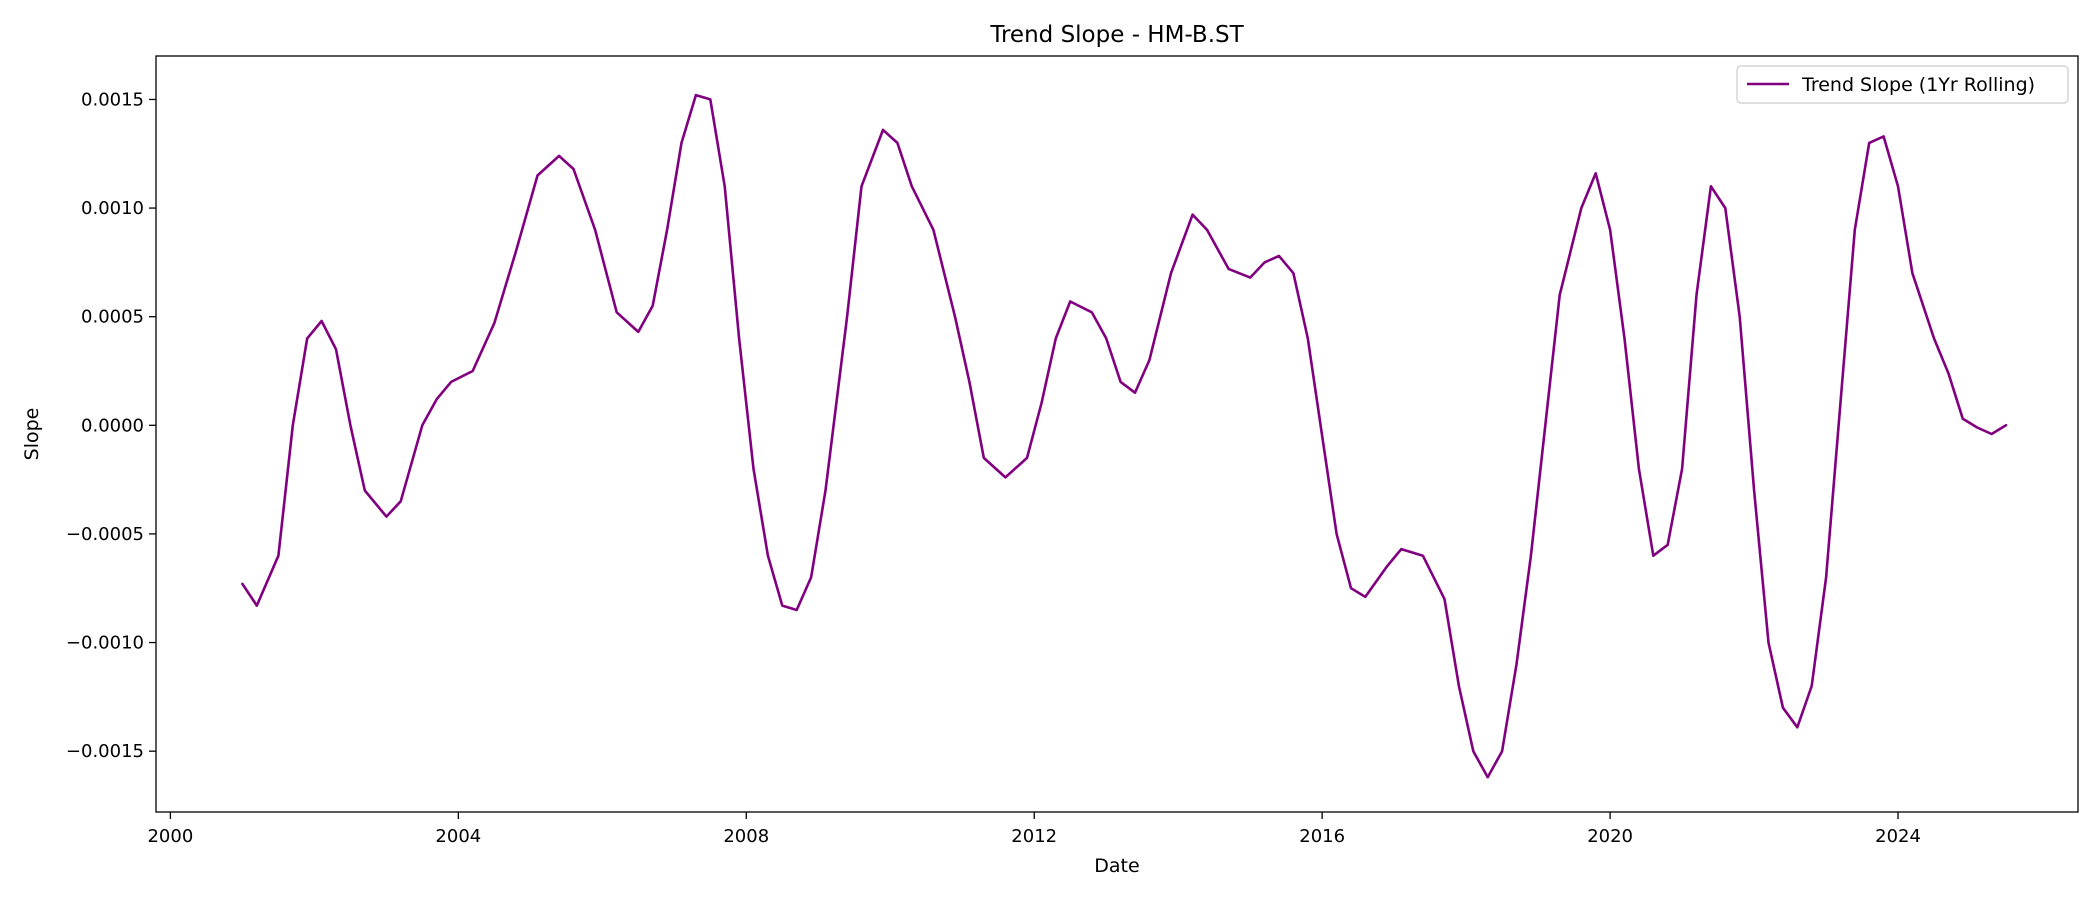 The image size is (2100, 900). I want to click on x-tick-label: 2004, so click(458, 836).